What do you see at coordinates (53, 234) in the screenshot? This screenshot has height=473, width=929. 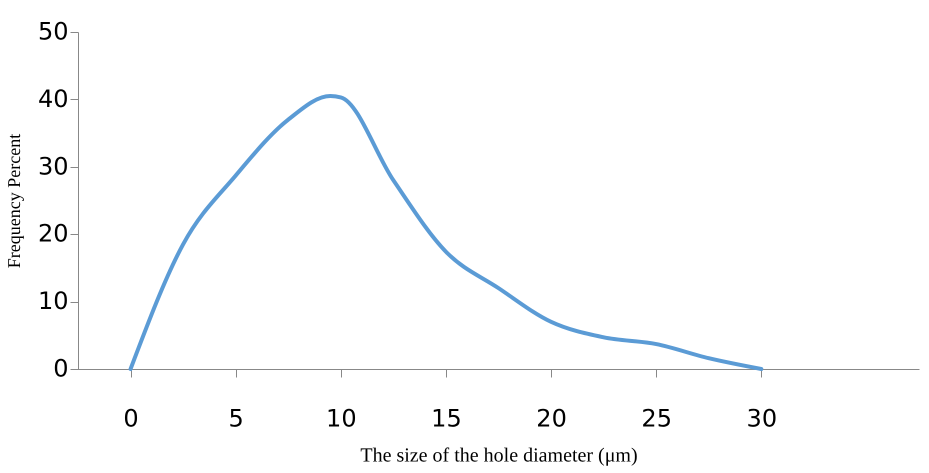 I see `y-tick-label: 20` at bounding box center [53, 234].